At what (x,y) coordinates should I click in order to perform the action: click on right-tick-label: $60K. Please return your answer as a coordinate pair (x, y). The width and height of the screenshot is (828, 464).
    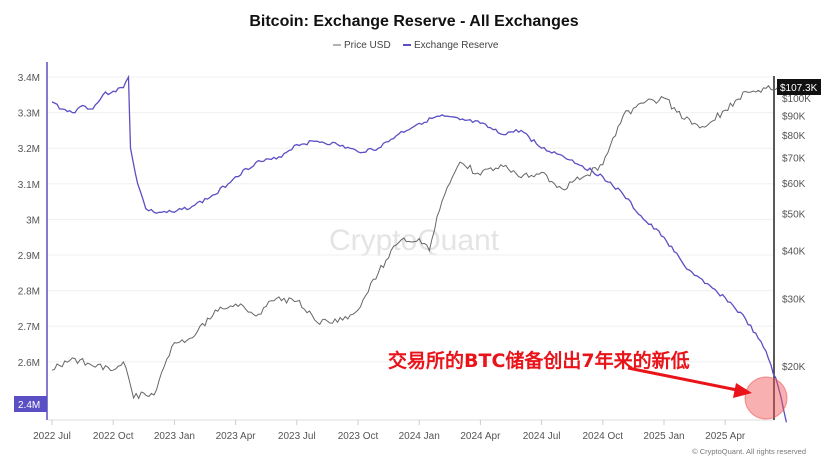
    Looking at the image, I should click on (794, 184).